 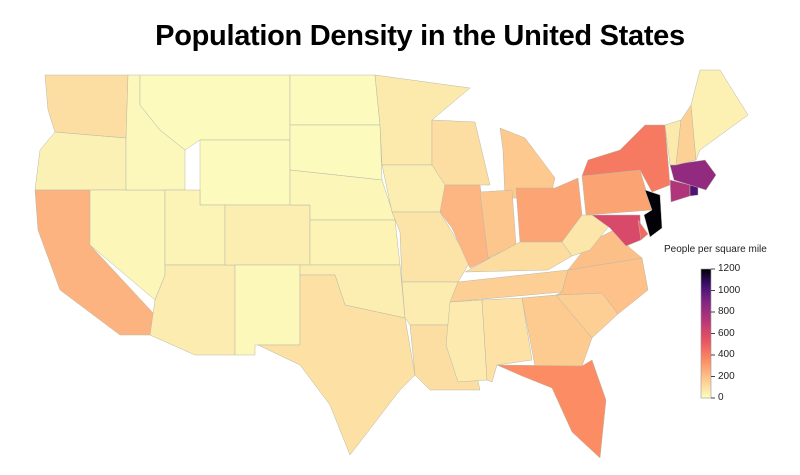 I want to click on state-md, so click(x=616, y=230).